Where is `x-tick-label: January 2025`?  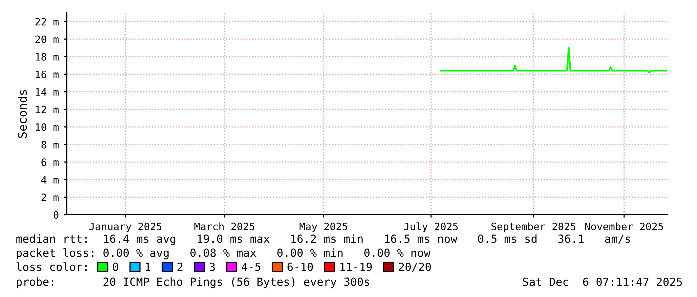
x-tick-label: January 2025 is located at coordinates (126, 227).